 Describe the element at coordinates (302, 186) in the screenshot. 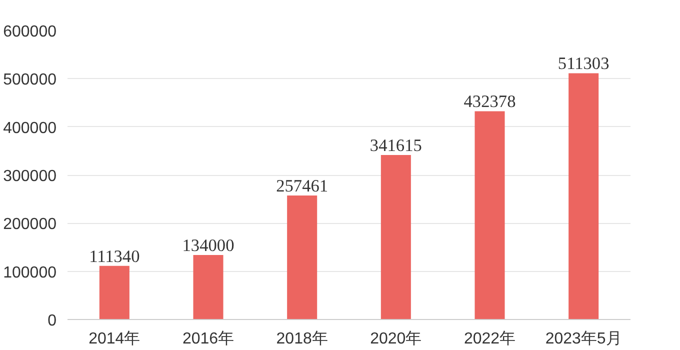

I see `data-label: 257461` at that location.